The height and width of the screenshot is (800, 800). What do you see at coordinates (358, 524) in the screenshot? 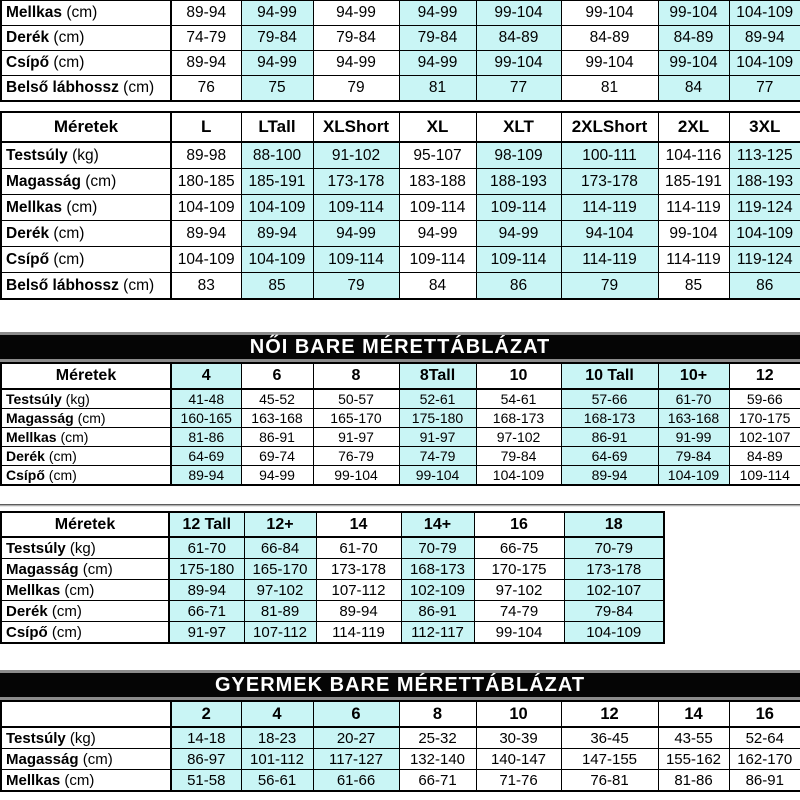
I see `size-column-header: 14` at bounding box center [358, 524].